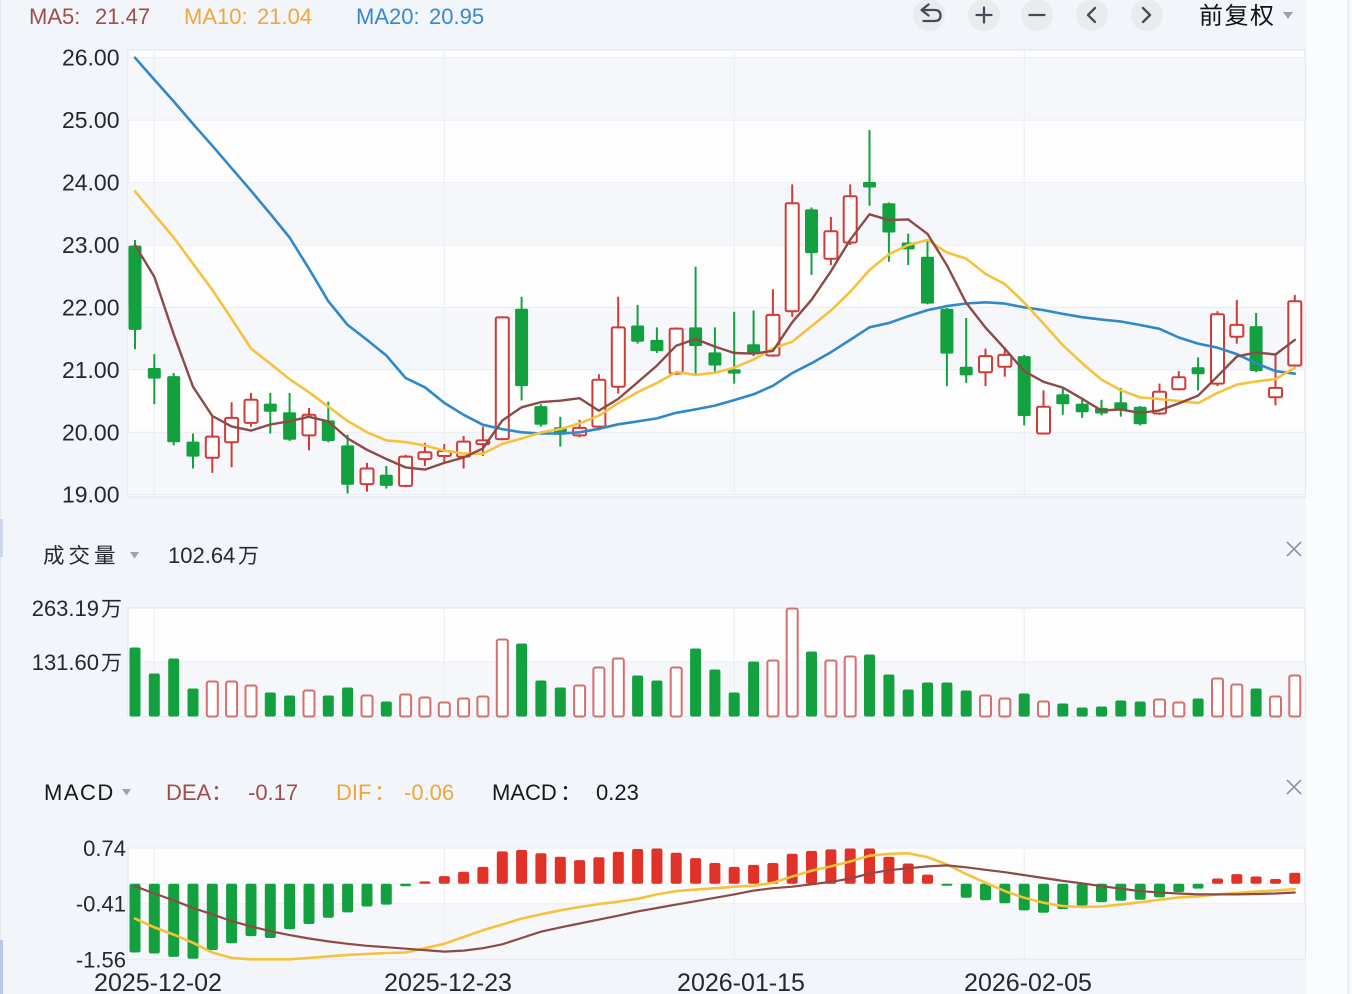 This screenshot has width=1352, height=994. I want to click on svg-text: DEA, so click(189, 792).